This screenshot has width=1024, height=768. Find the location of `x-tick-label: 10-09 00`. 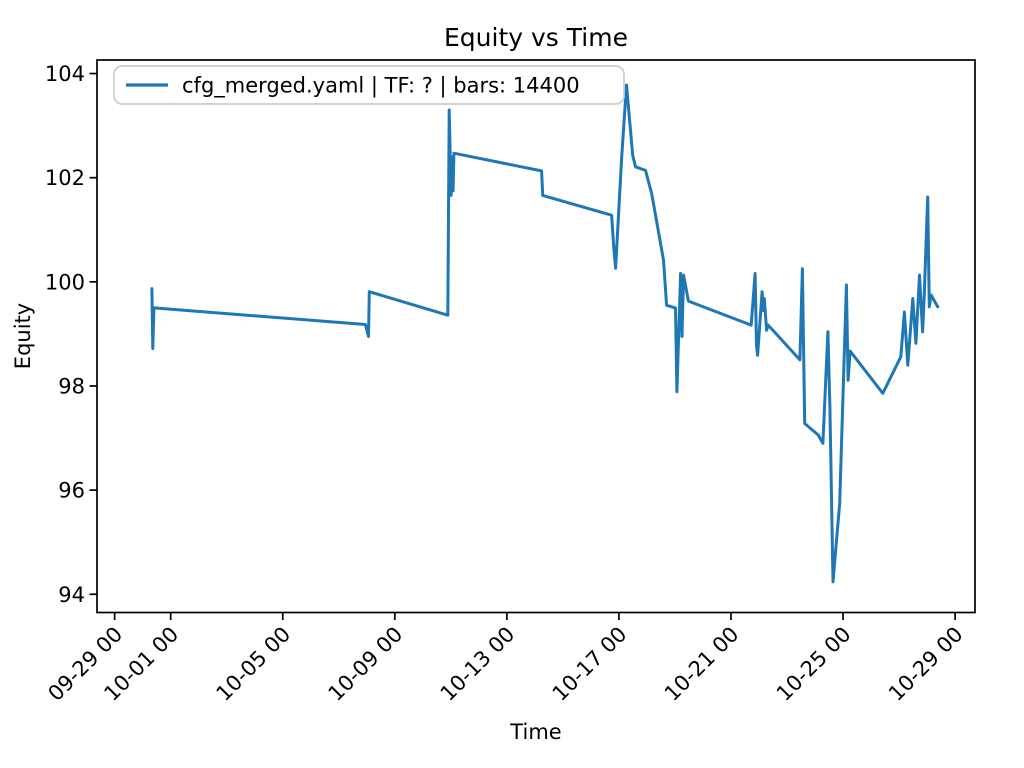

x-tick-label: 10-09 00 is located at coordinates (366, 664).